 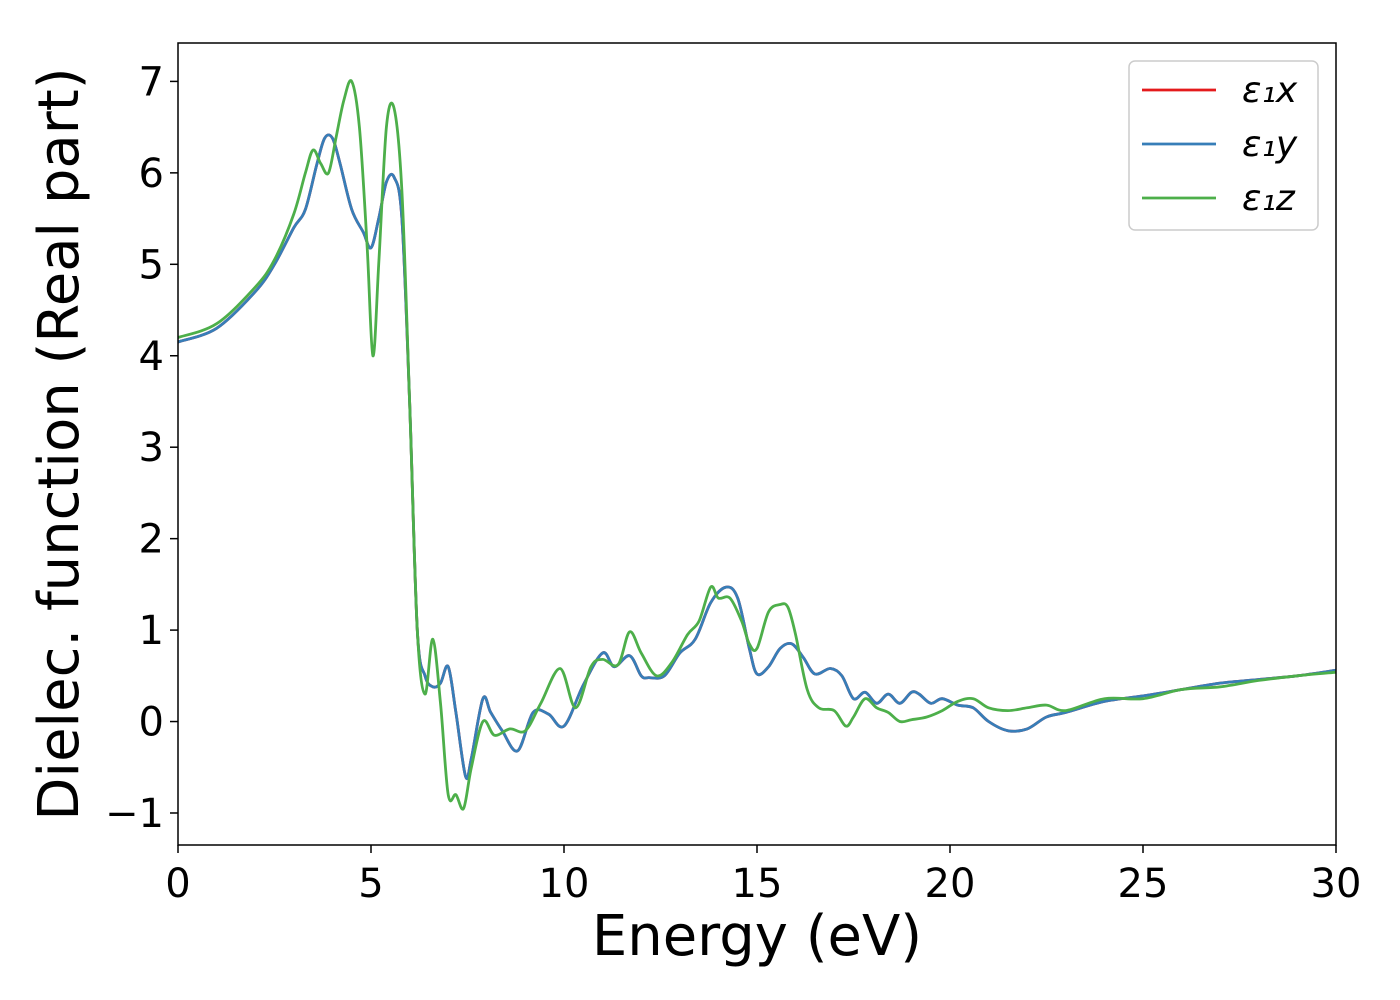 I want to click on legend-label: ε₁x, so click(x=1270, y=90).